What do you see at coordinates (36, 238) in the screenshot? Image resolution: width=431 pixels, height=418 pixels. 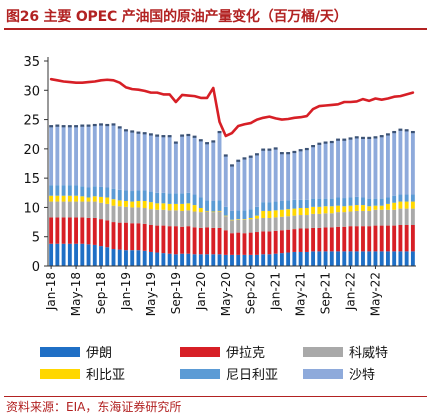 I see `y-tick-label: 5` at bounding box center [36, 238].